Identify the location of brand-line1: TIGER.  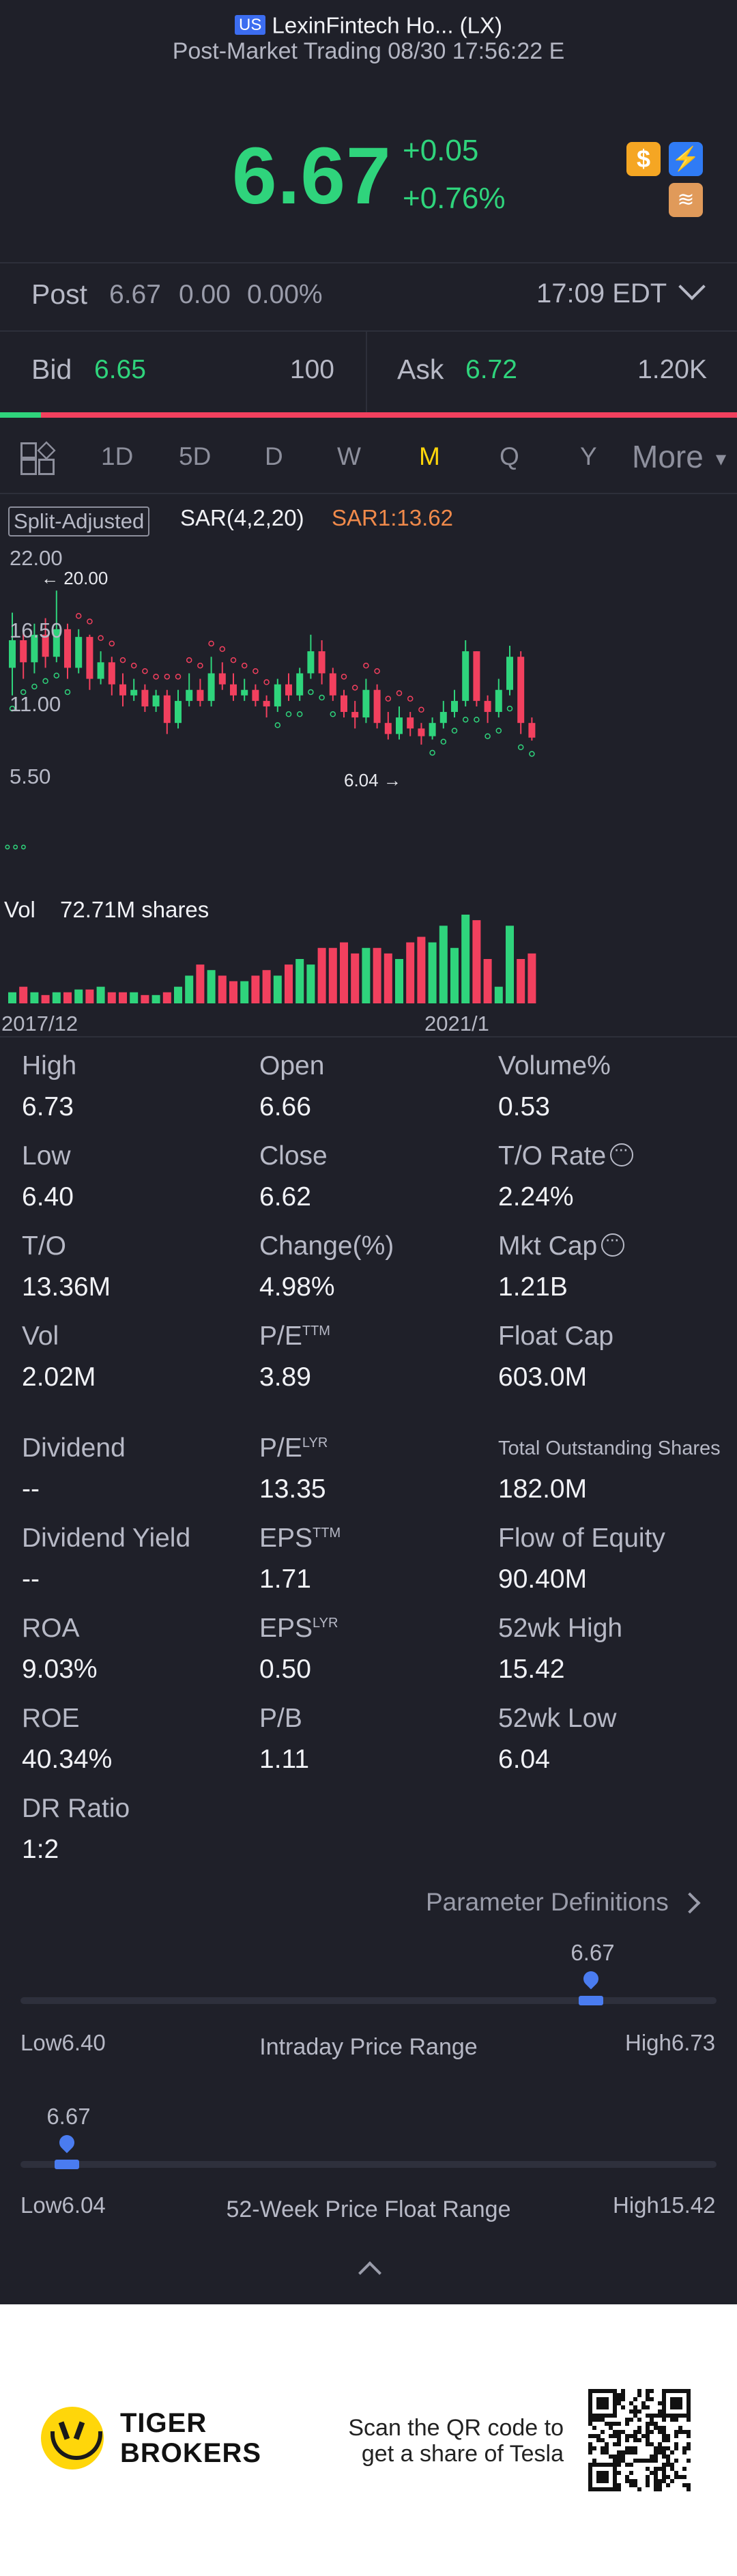
(163, 2423).